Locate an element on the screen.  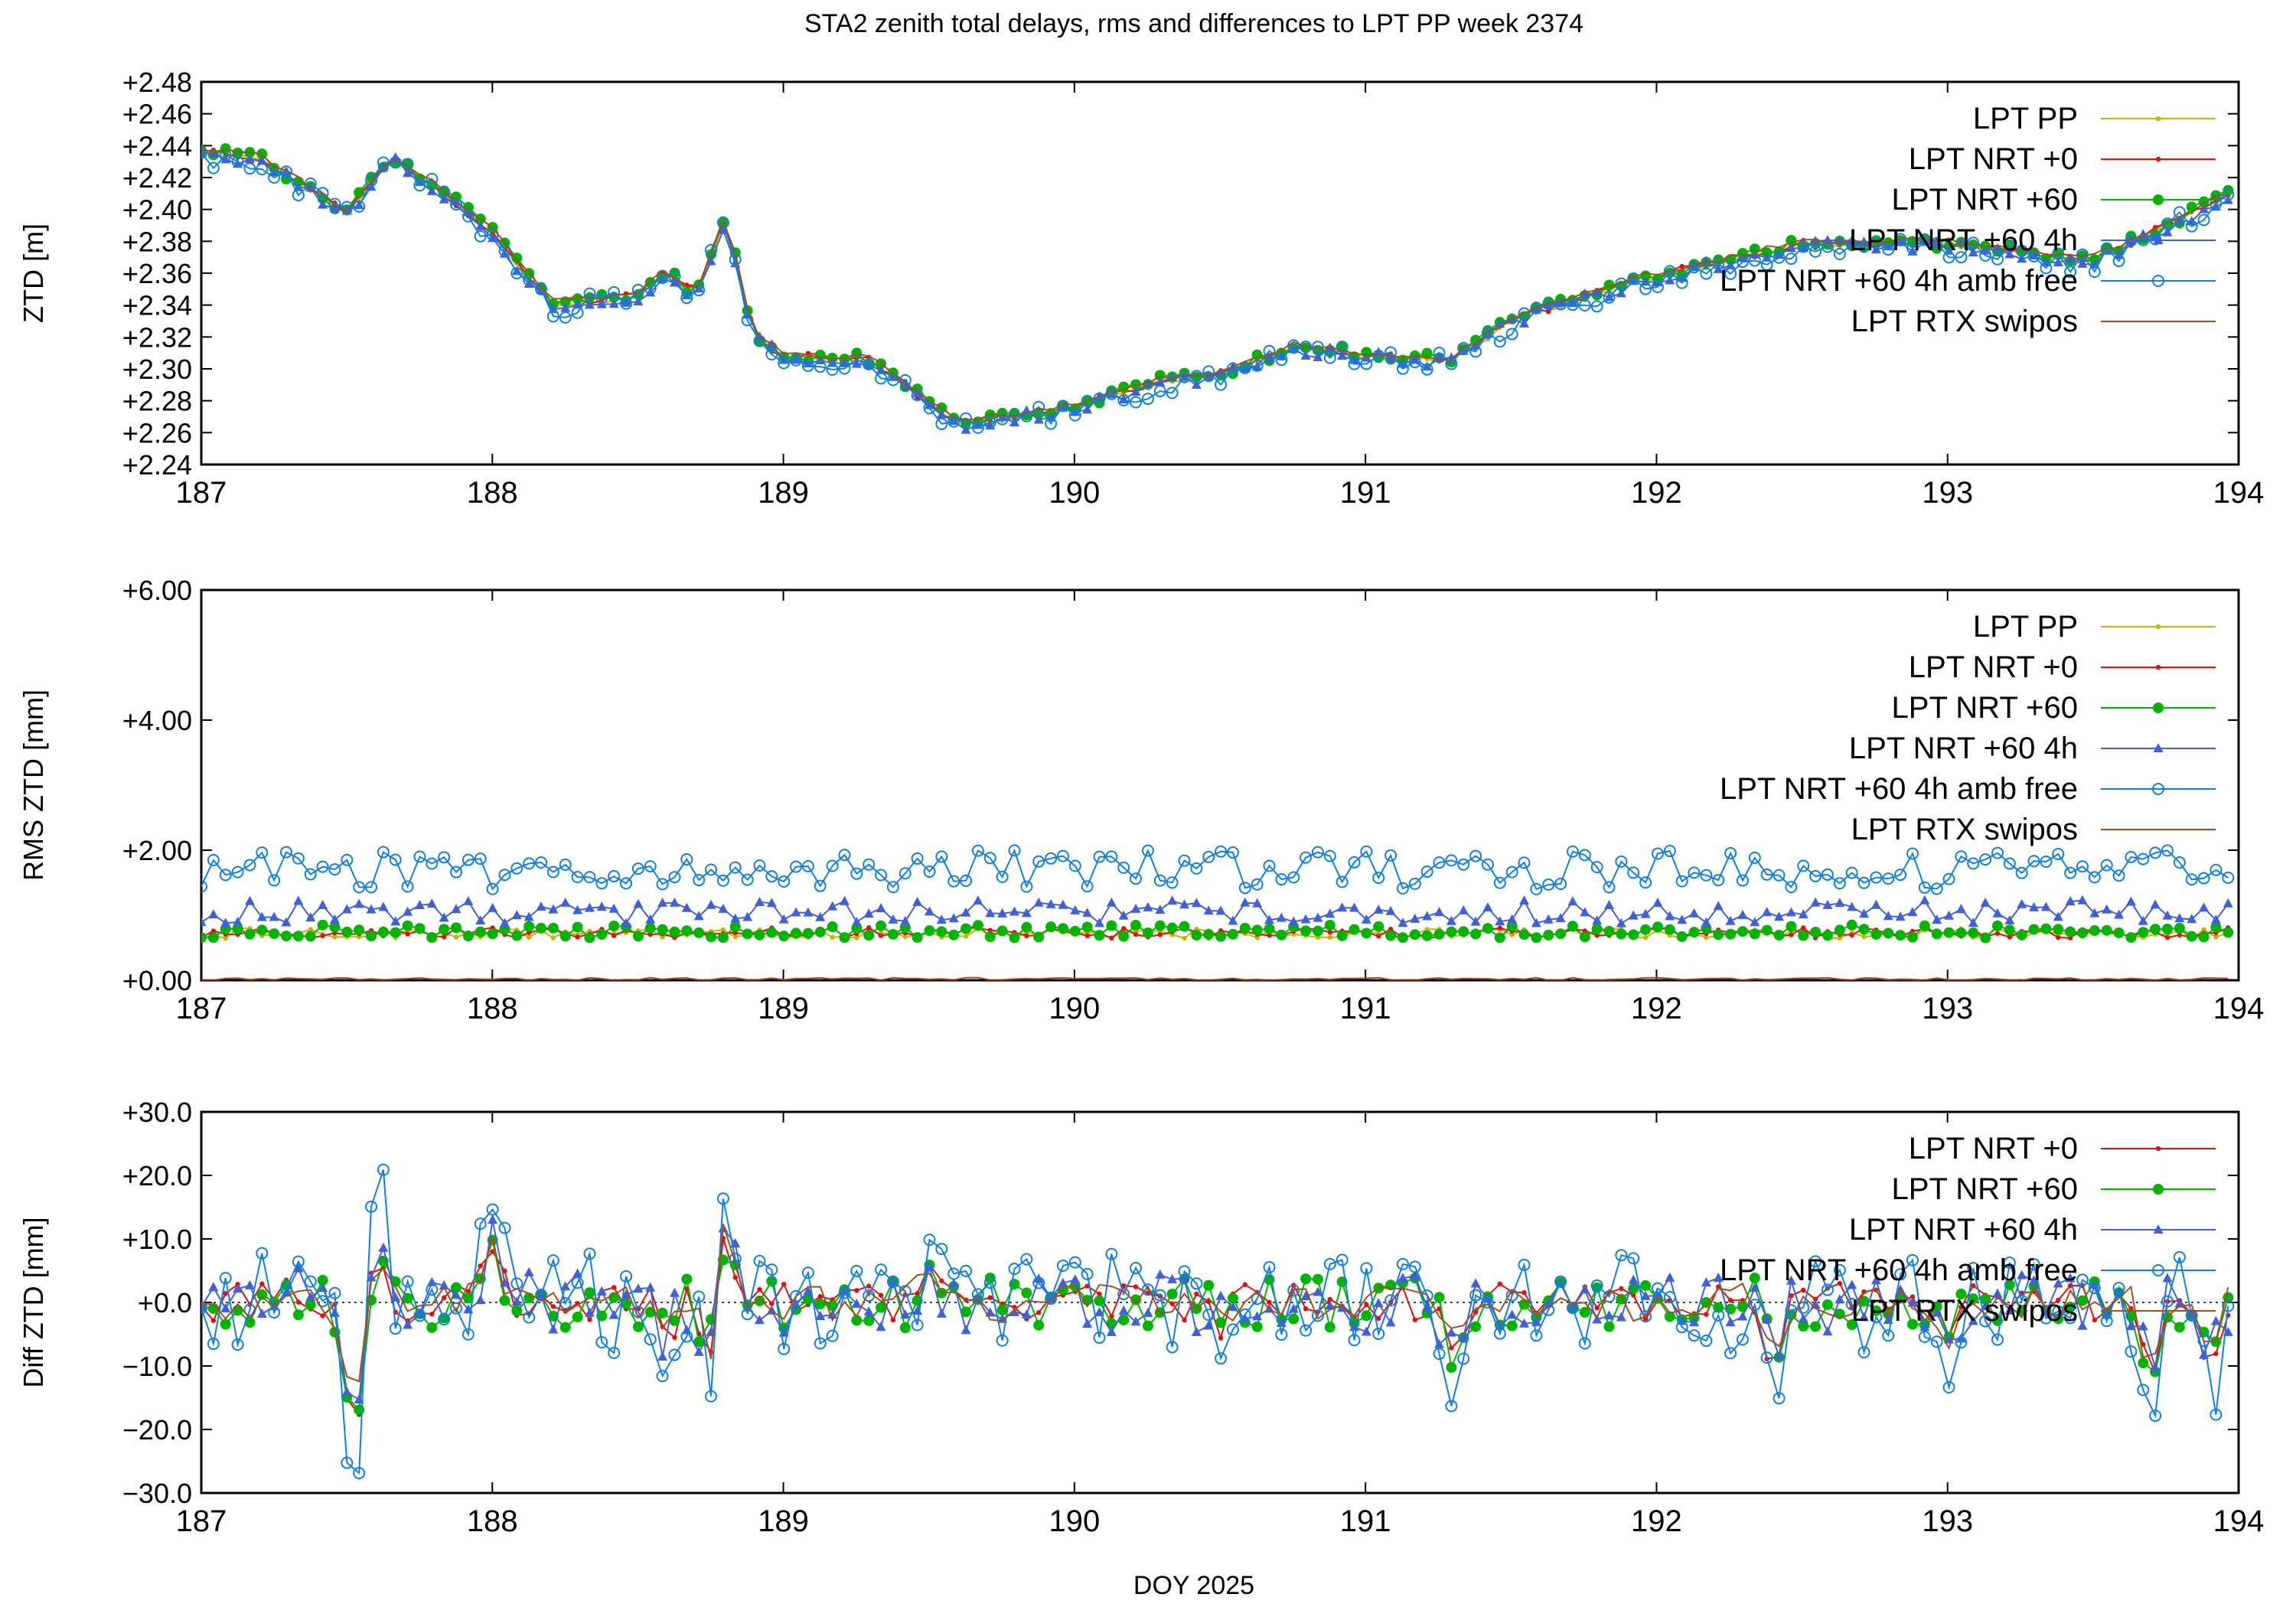
legend-point is located at coordinates (2158, 159).